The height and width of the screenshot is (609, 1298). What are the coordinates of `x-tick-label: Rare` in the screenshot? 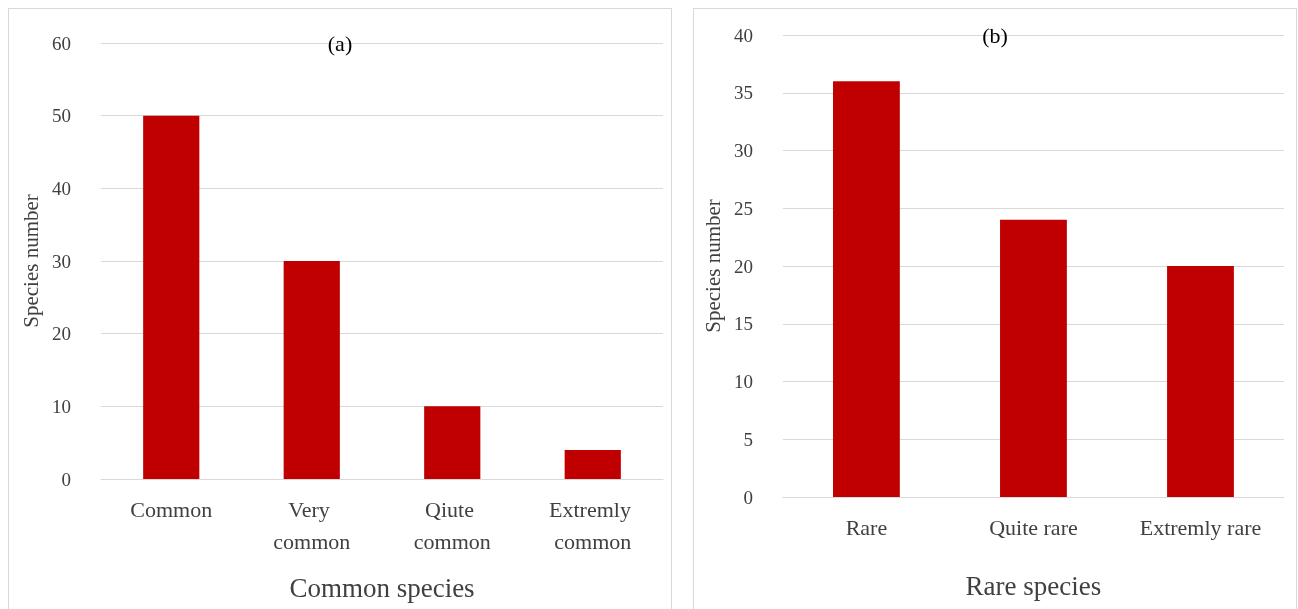 It's located at (866, 527).